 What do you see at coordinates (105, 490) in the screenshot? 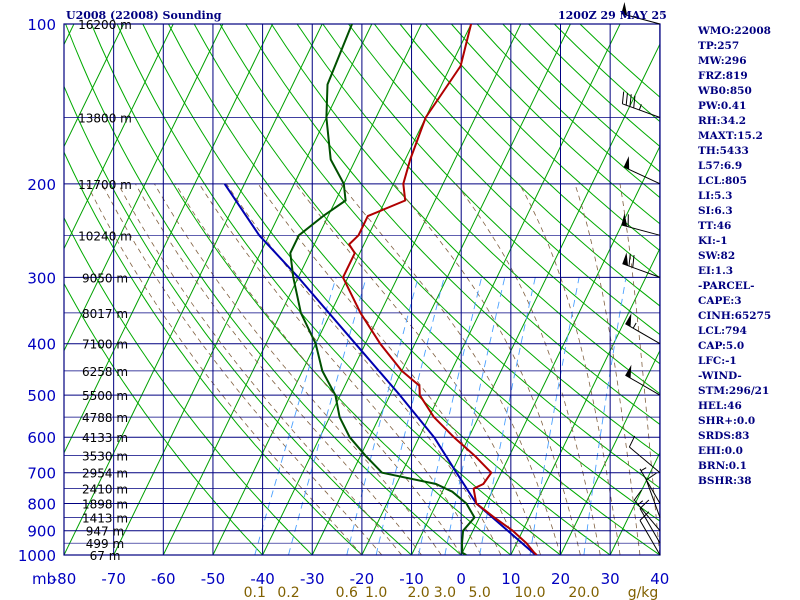
I see `height-label: 2410 m` at bounding box center [105, 490].